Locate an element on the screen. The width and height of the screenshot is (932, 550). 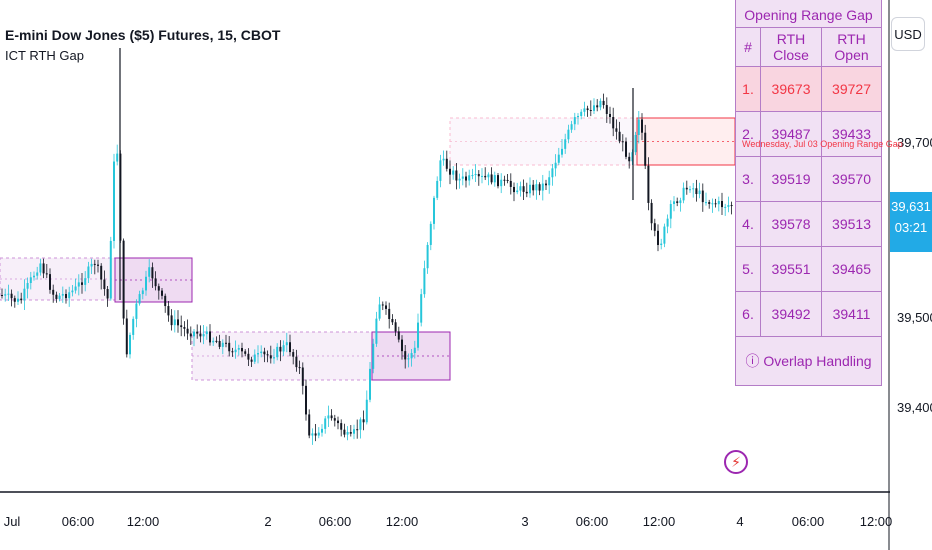
col-header-rth-close: RTH Close is located at coordinates (791, 47).